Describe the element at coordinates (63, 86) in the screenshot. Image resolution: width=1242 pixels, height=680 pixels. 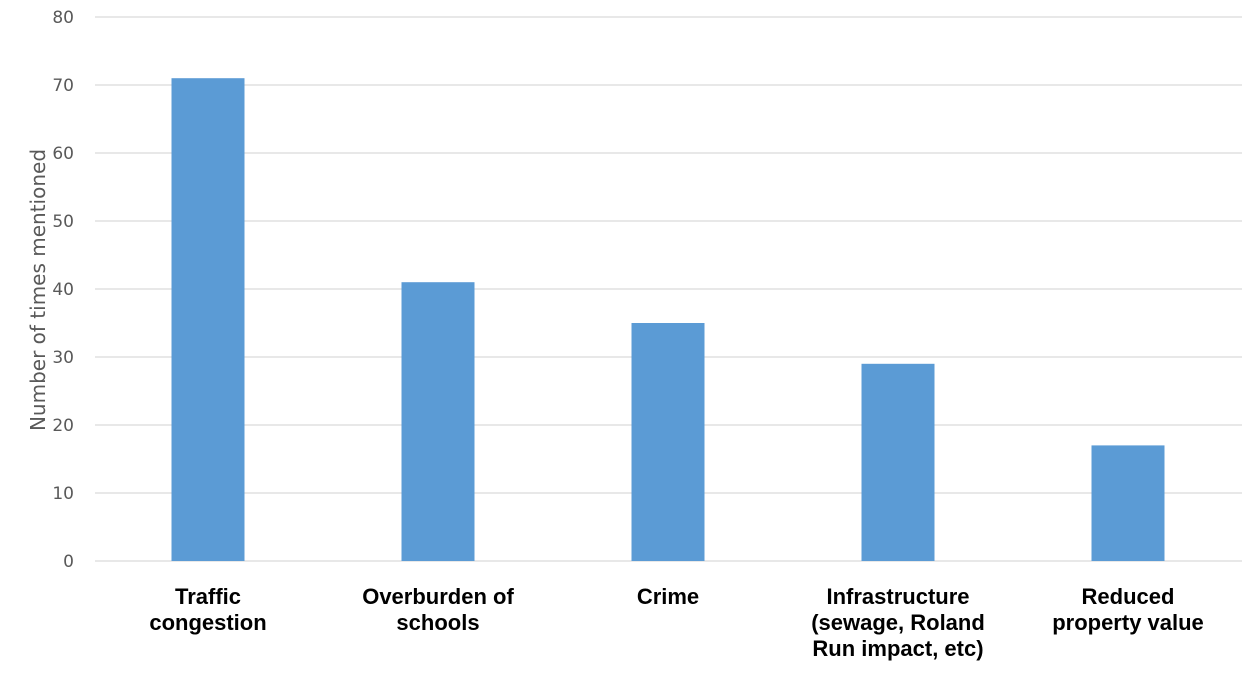
I see `y-tick-label: 70` at that location.